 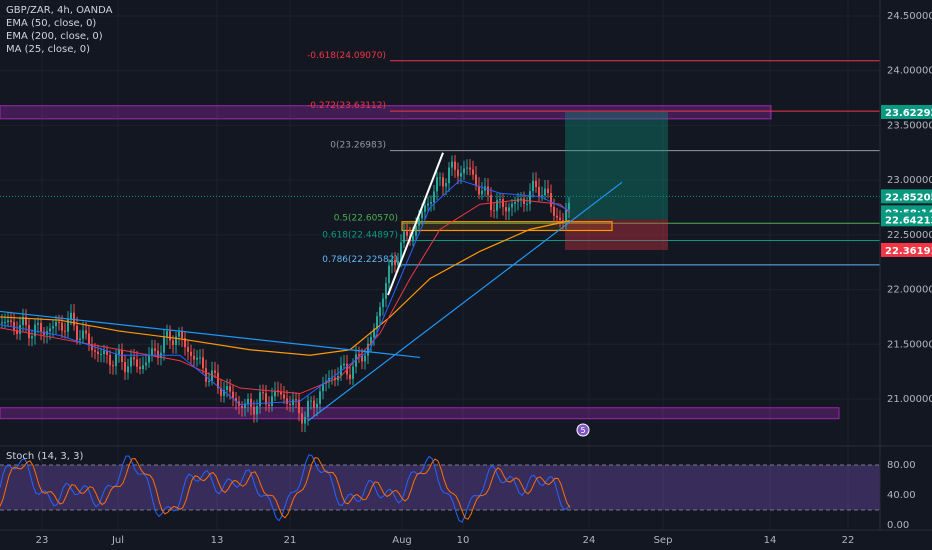 What do you see at coordinates (909, 16) in the screenshot?
I see `price-tick-label: 24.50000` at bounding box center [909, 16].